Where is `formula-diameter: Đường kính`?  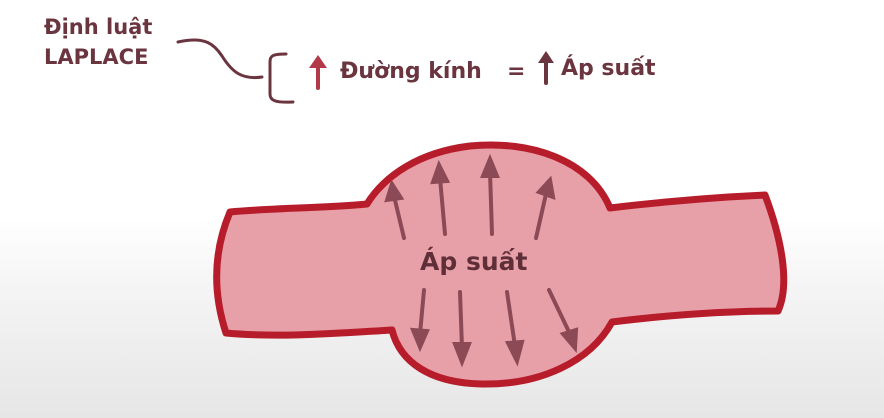
formula-diameter: Đường kính is located at coordinates (411, 71).